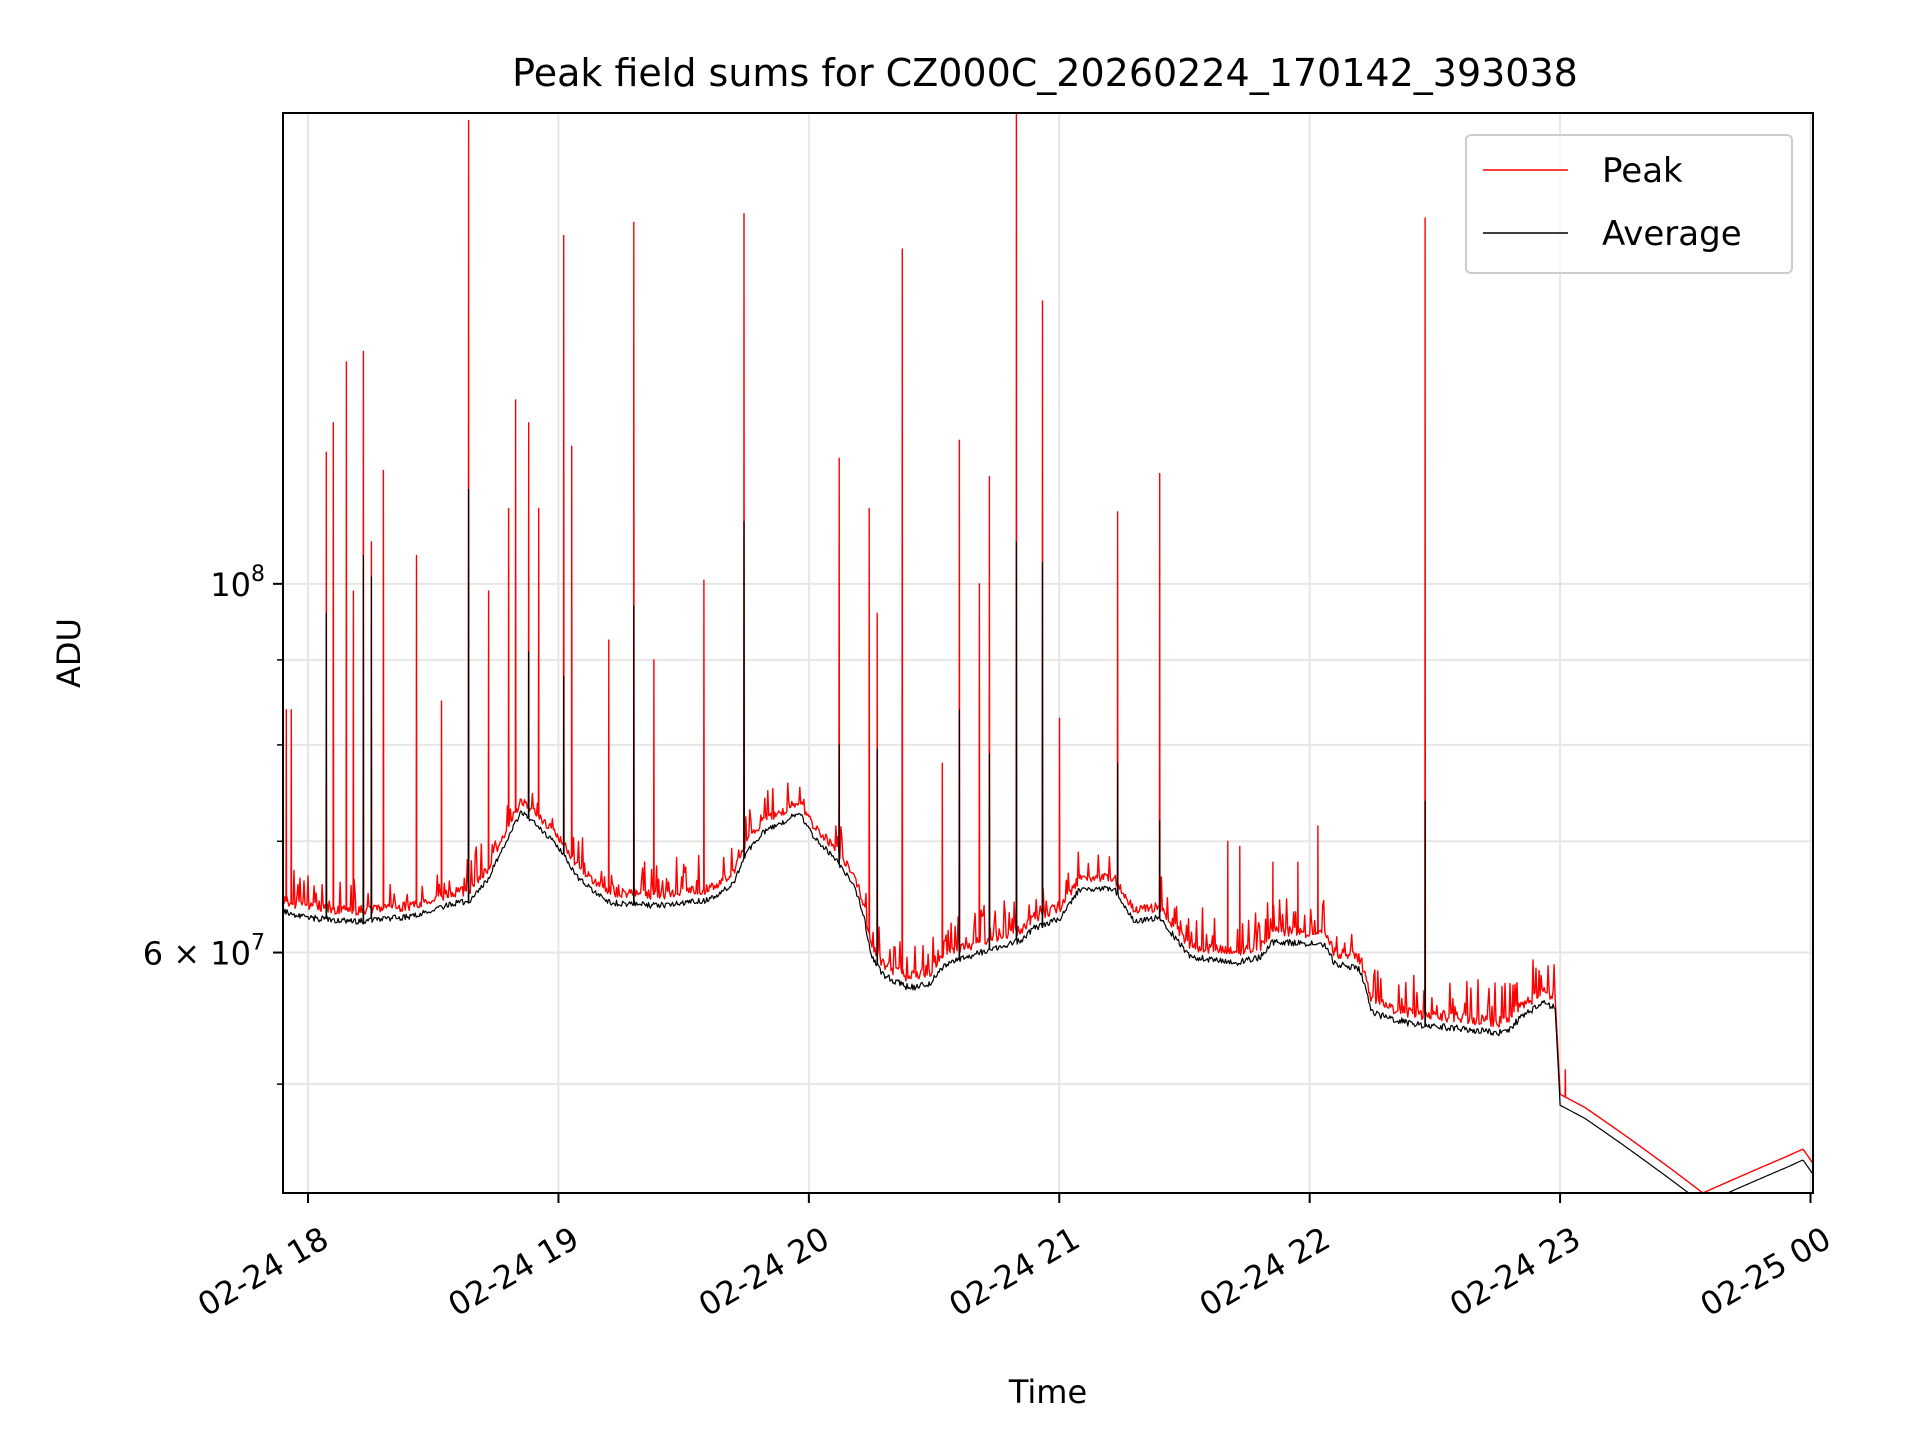 The image size is (1920, 1440). What do you see at coordinates (237, 583) in the screenshot?
I see `y-tick-label: 108` at bounding box center [237, 583].